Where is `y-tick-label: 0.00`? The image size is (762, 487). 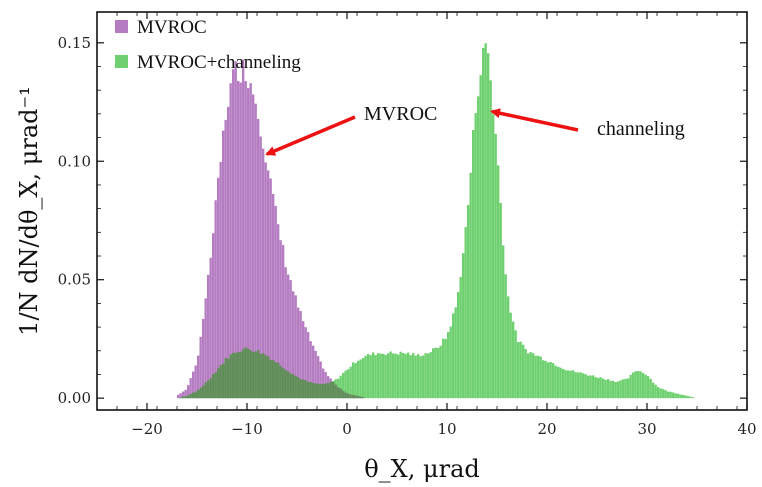
y-tick-label: 0.00 is located at coordinates (74, 398).